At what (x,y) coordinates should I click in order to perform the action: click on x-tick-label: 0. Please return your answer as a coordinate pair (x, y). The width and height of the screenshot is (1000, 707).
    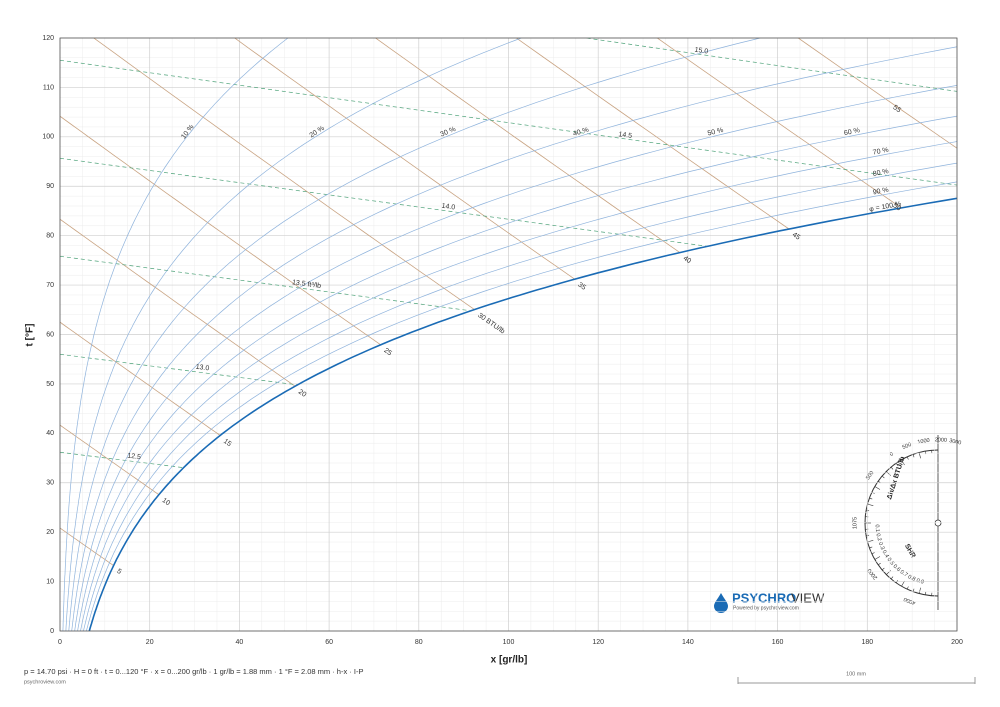
    Looking at the image, I should click on (60, 642).